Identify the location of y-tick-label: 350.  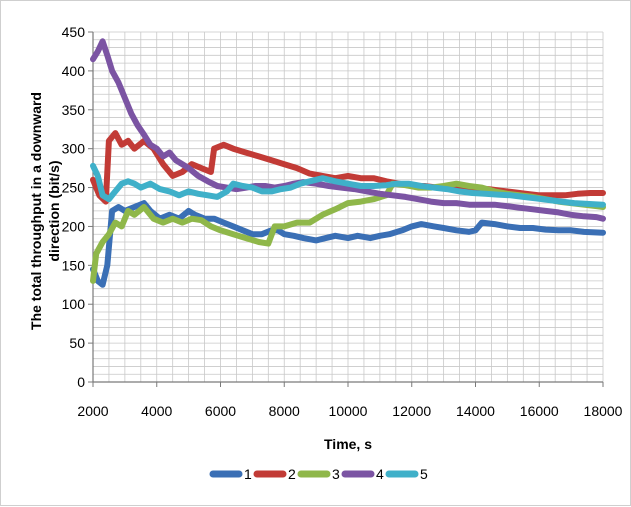
(74, 110).